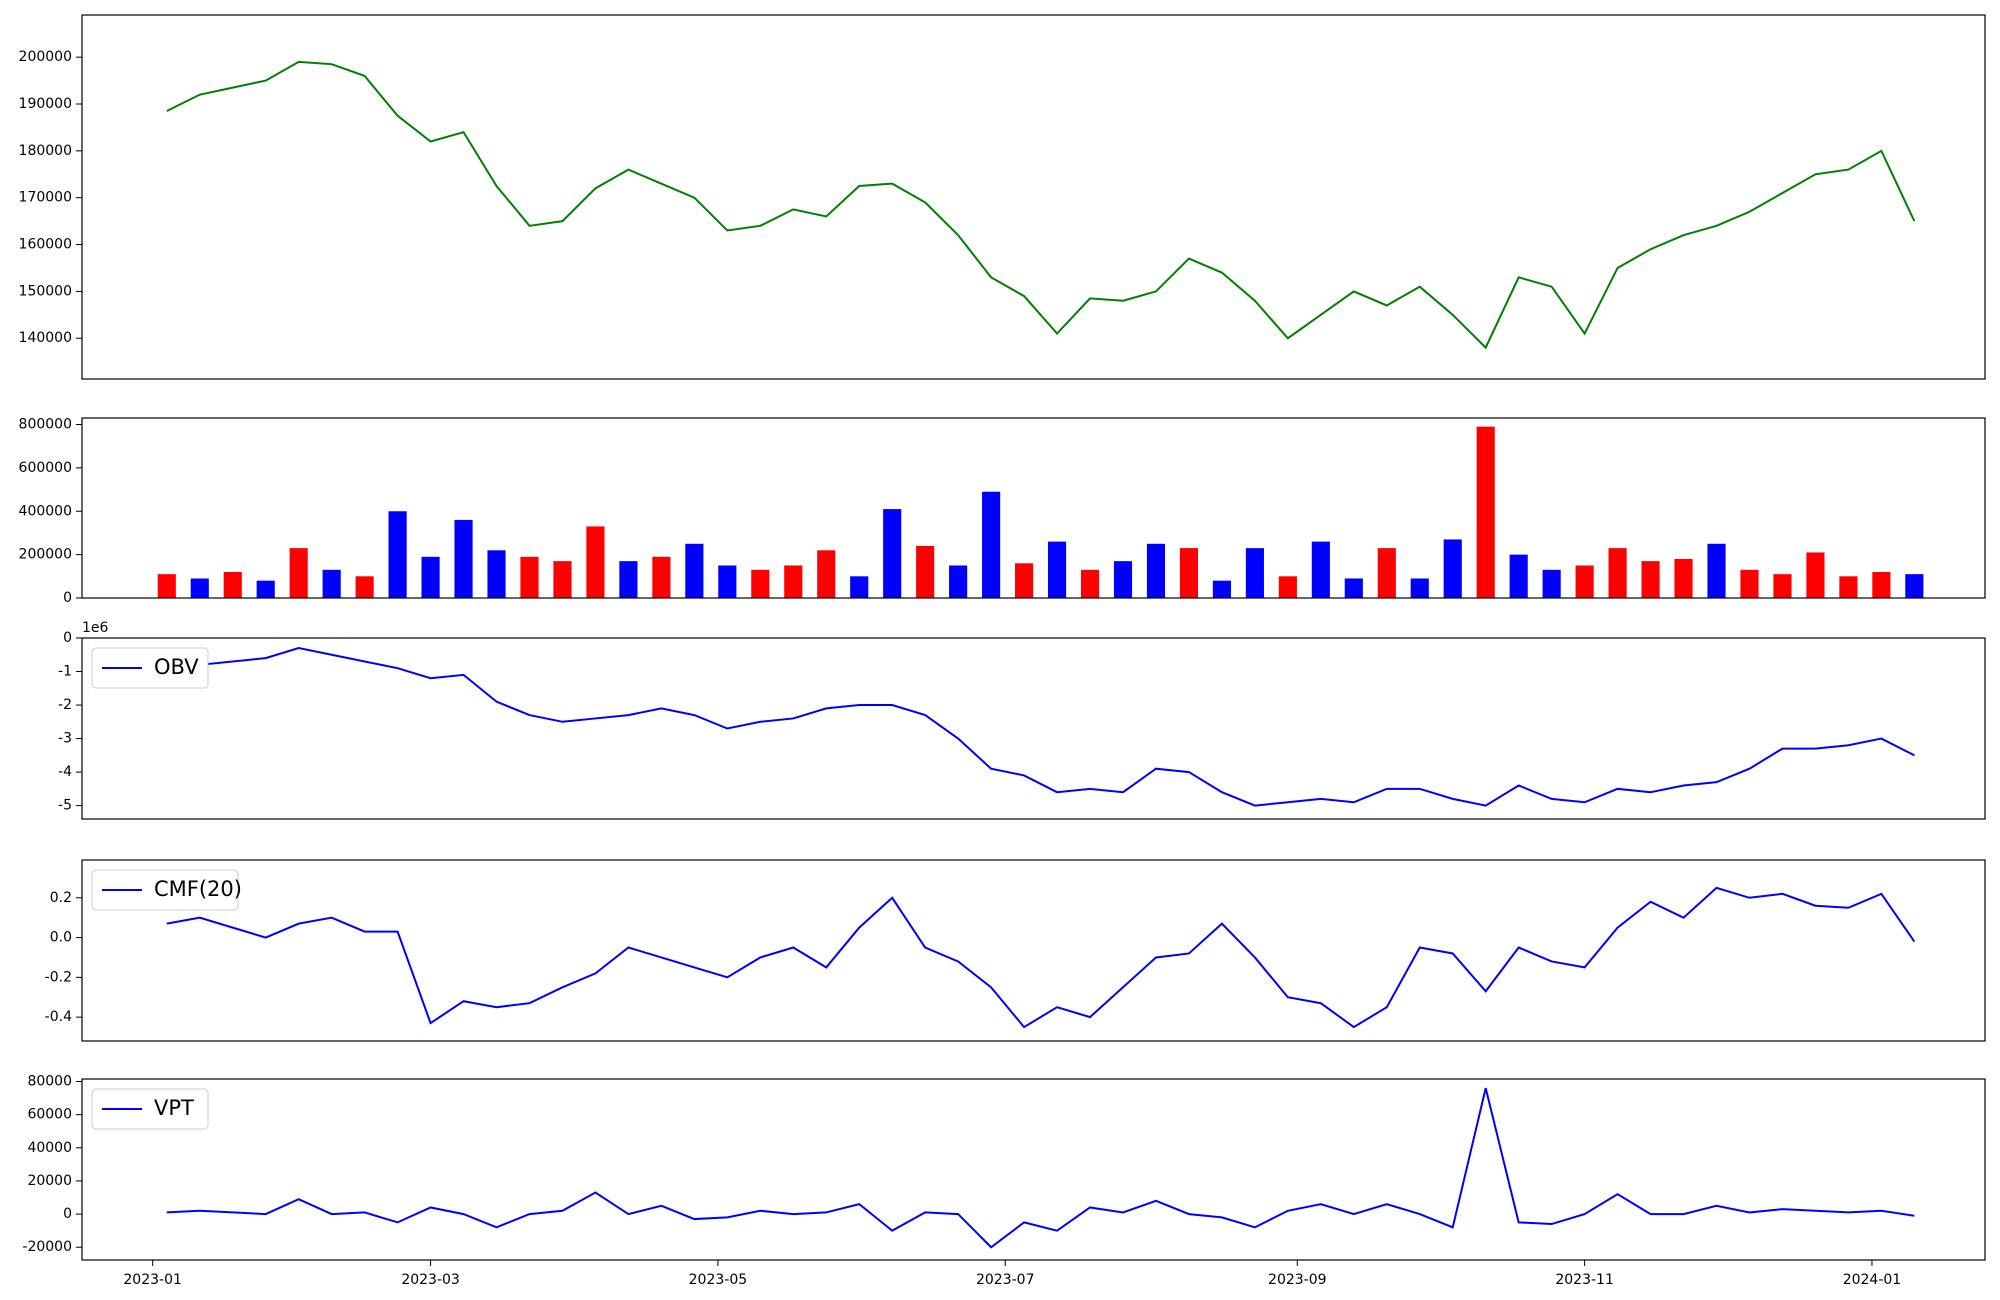 The width and height of the screenshot is (2000, 1300). What do you see at coordinates (58, 1017) in the screenshot?
I see `y-tick-label: -0.4` at bounding box center [58, 1017].